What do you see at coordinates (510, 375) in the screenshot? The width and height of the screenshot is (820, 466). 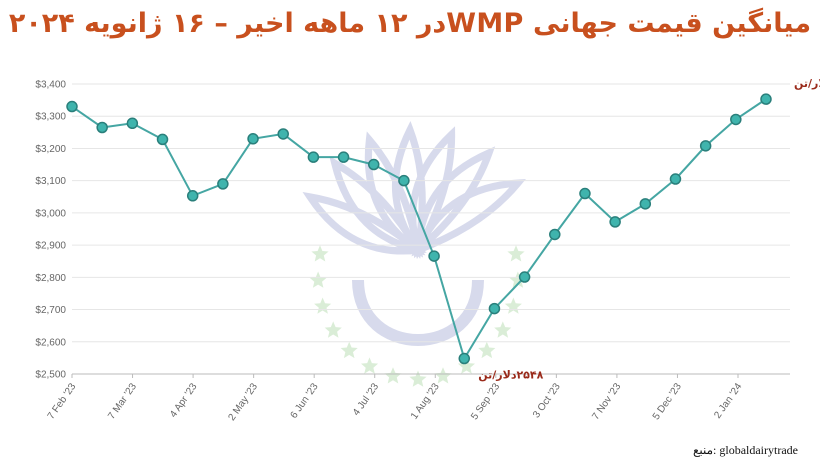 I see `annotation-label: ۲۵۴۸دلار/تن` at bounding box center [510, 375].